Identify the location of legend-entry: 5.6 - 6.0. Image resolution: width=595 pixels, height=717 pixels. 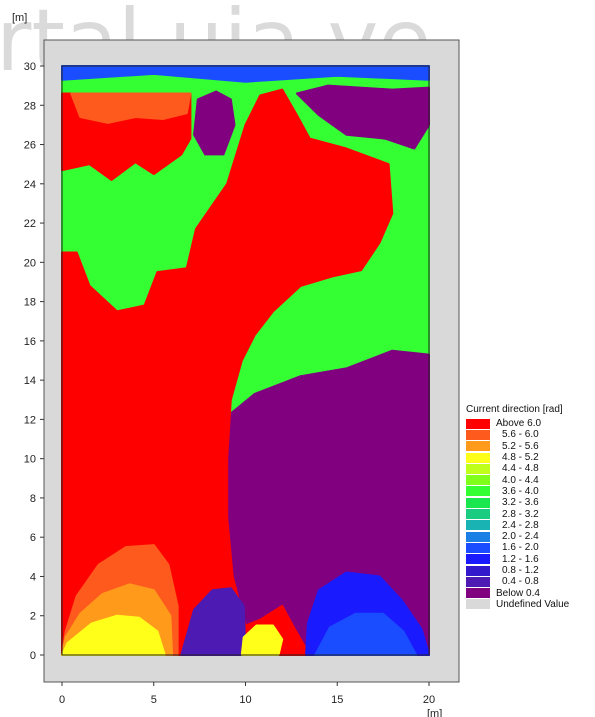
(529, 434).